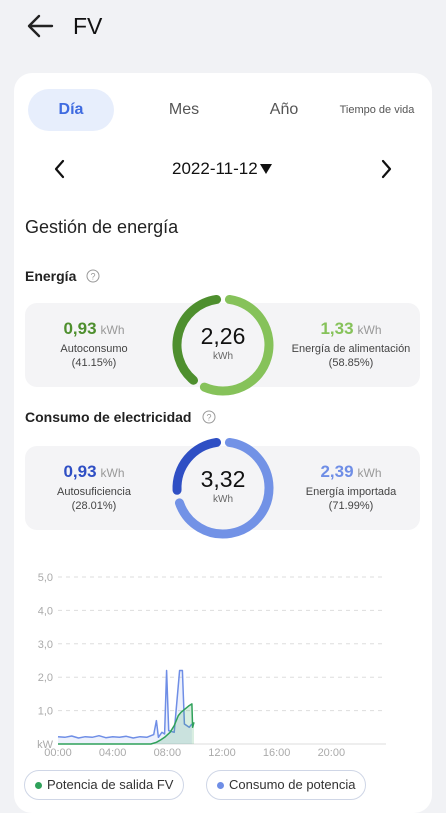  Describe the element at coordinates (351, 492) in the screenshot. I see `importada-label: Energía importada` at that location.